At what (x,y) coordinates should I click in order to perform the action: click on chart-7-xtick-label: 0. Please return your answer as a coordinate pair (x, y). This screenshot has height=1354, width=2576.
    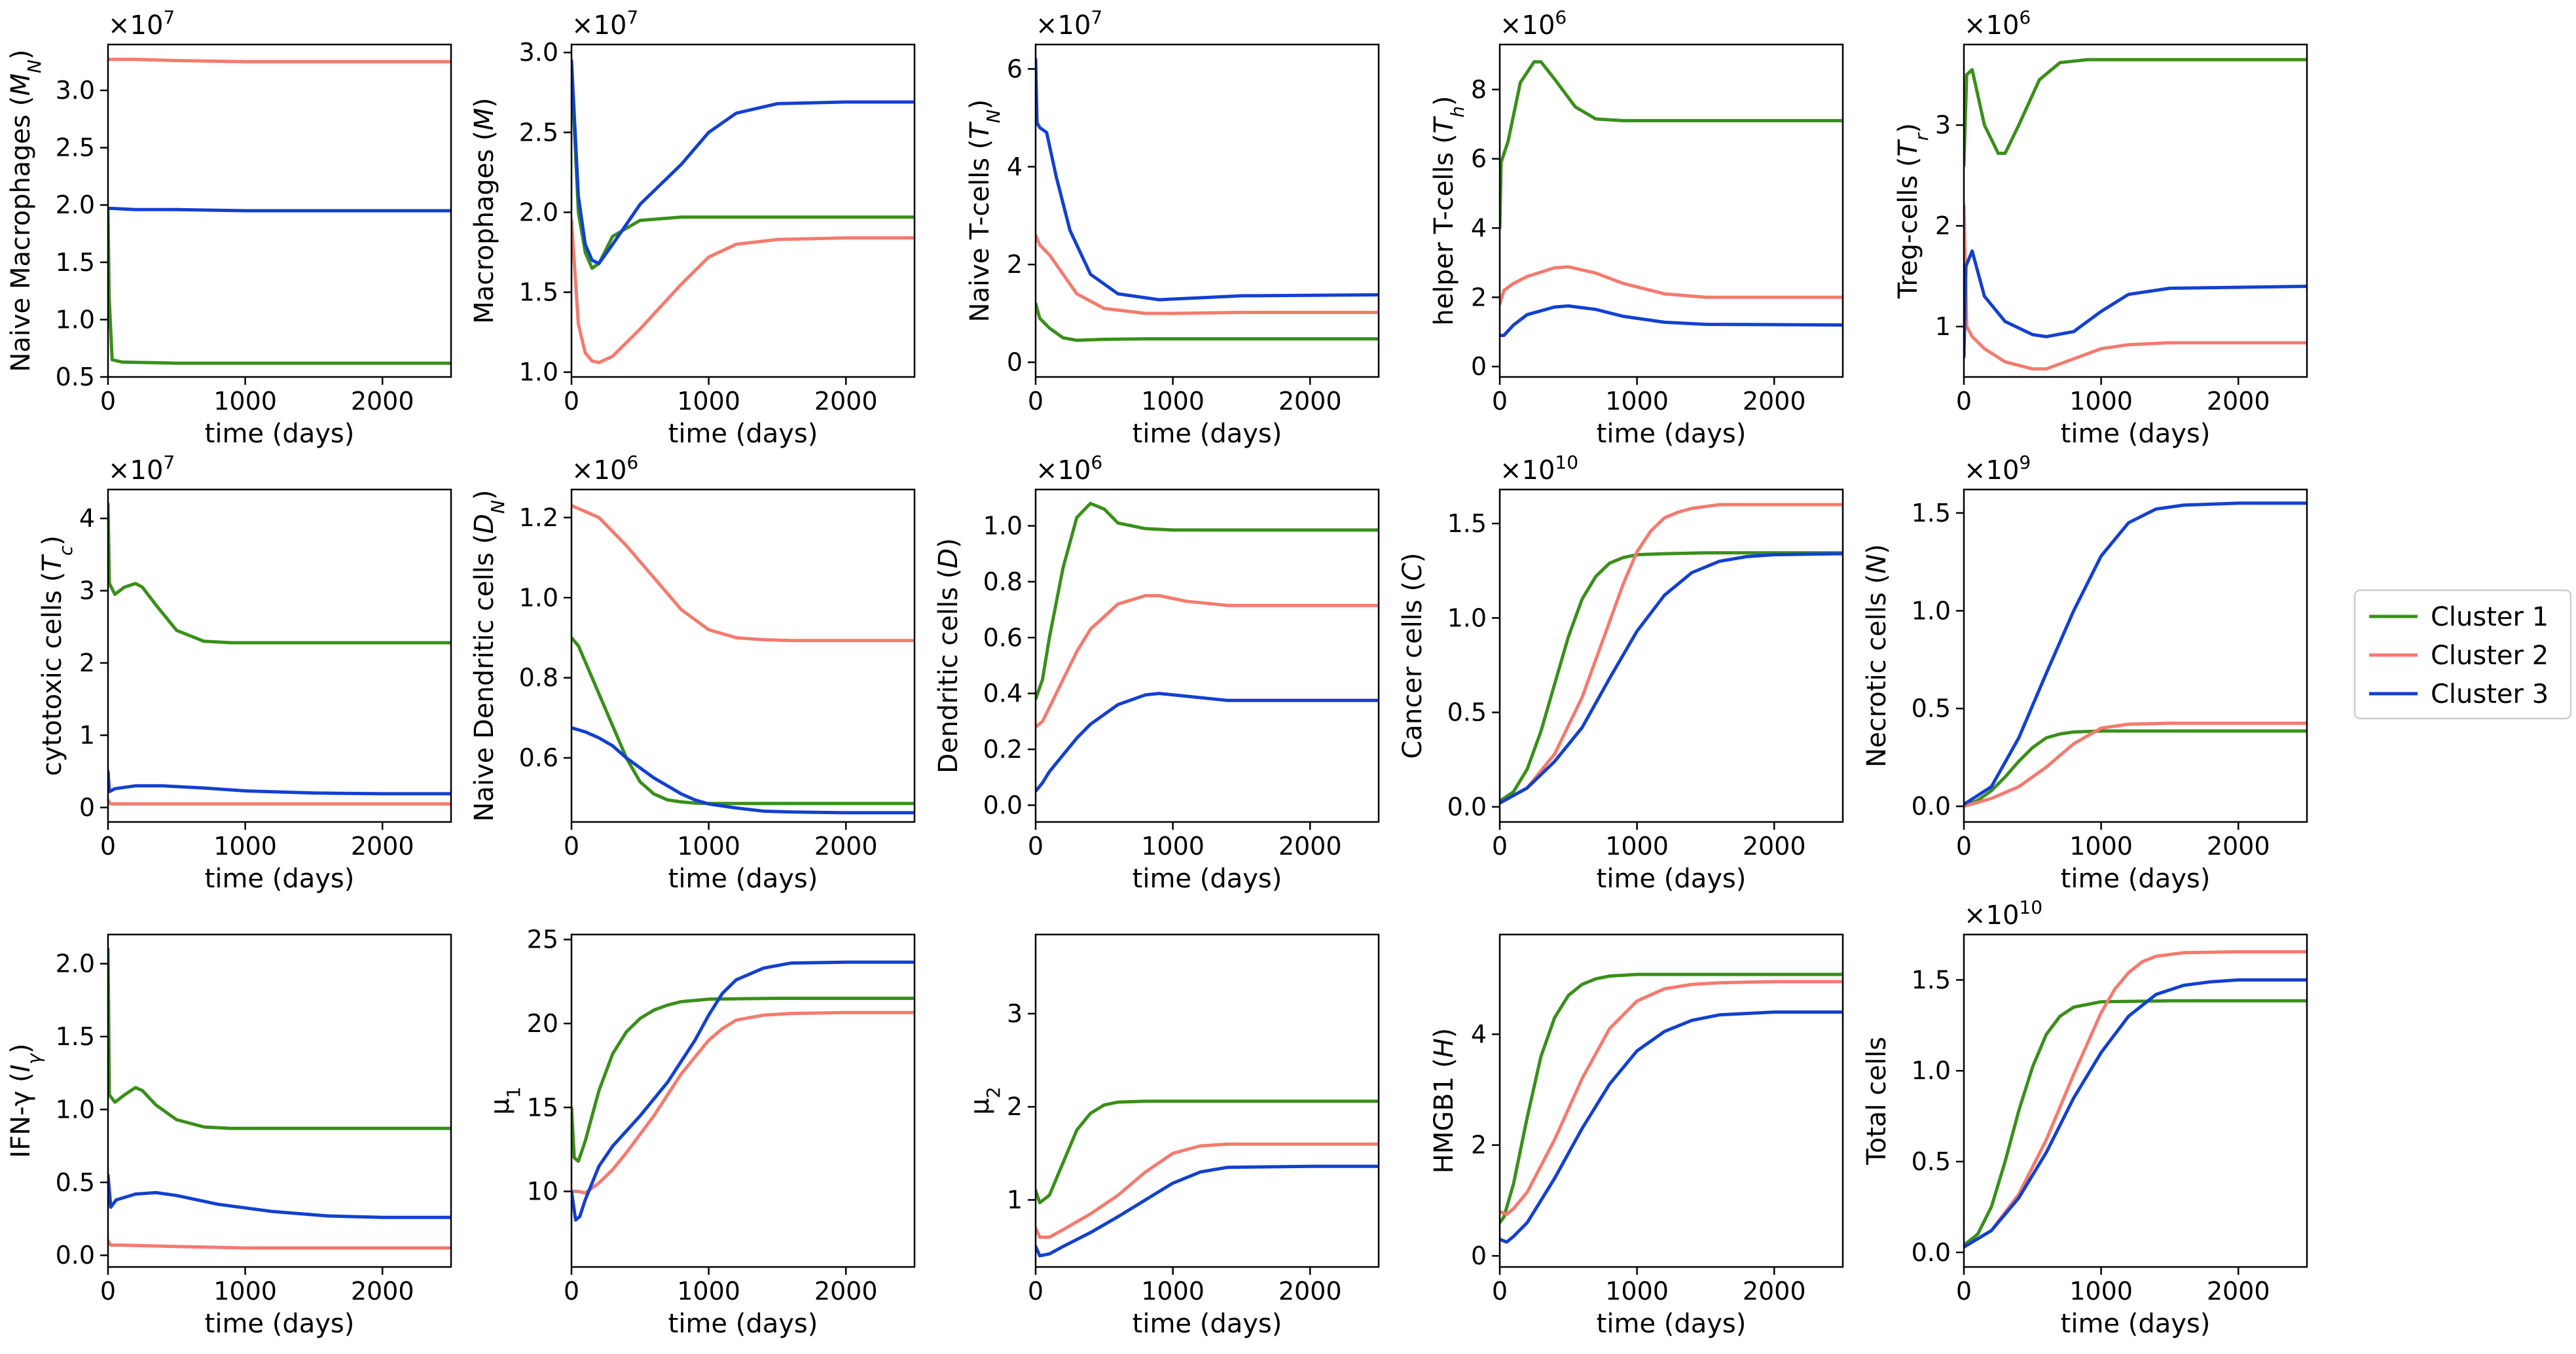
    Looking at the image, I should click on (571, 846).